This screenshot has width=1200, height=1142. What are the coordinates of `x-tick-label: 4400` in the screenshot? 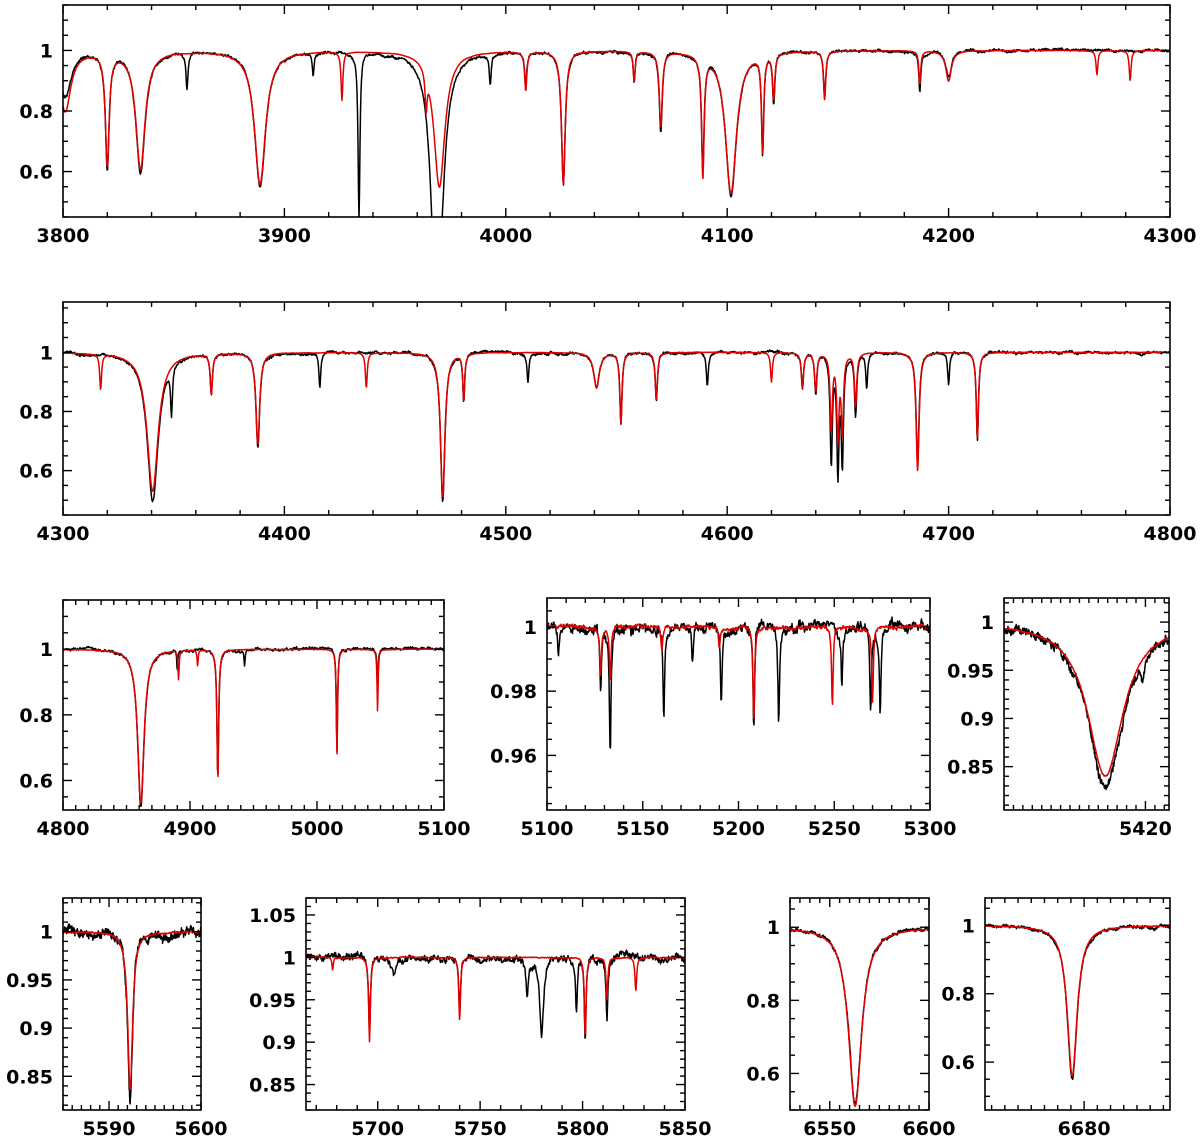 It's located at (284, 534).